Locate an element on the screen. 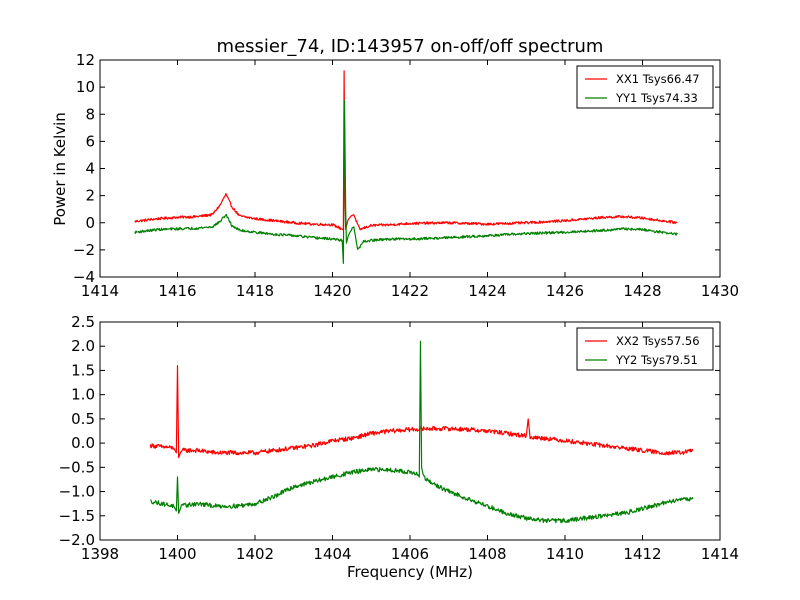 This screenshot has width=800, height=600. x-tick-label: 1404 is located at coordinates (332, 554).